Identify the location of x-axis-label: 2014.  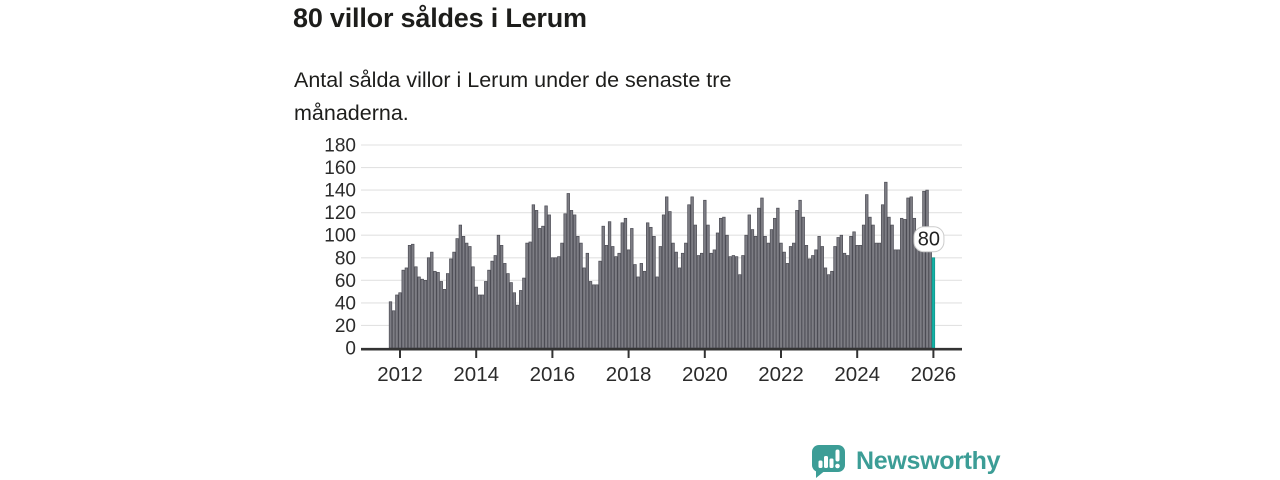
(476, 374).